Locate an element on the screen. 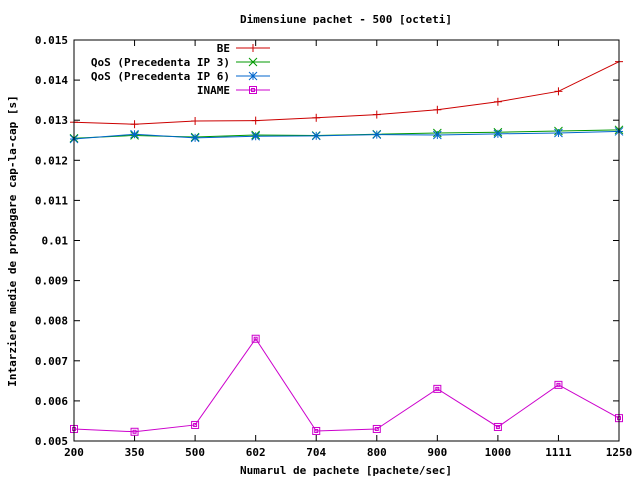  y-tick-label: 0.009 is located at coordinates (51, 281).